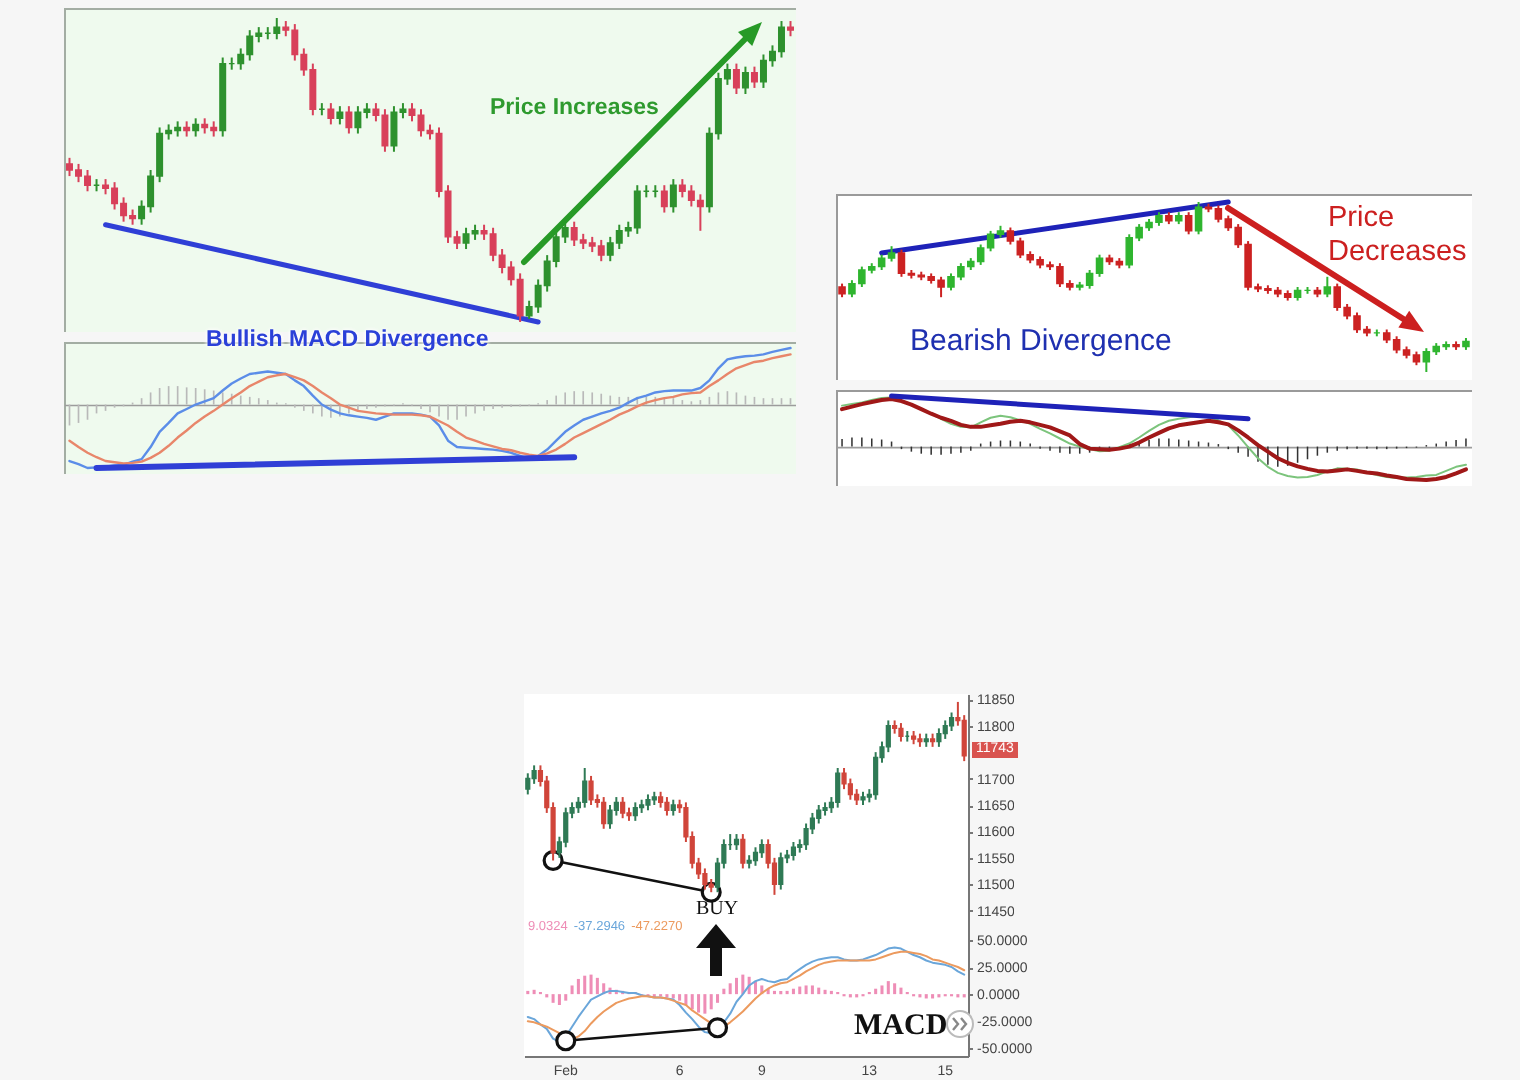 The height and width of the screenshot is (1080, 1520). I want to click on annotation: Price Increases, so click(574, 109).